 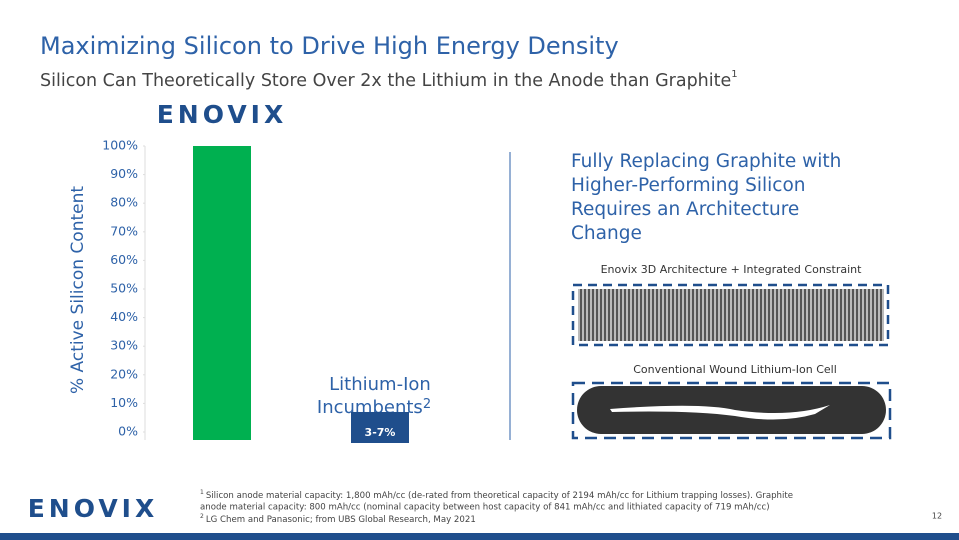 I want to click on page-number: 12, so click(x=937, y=516).